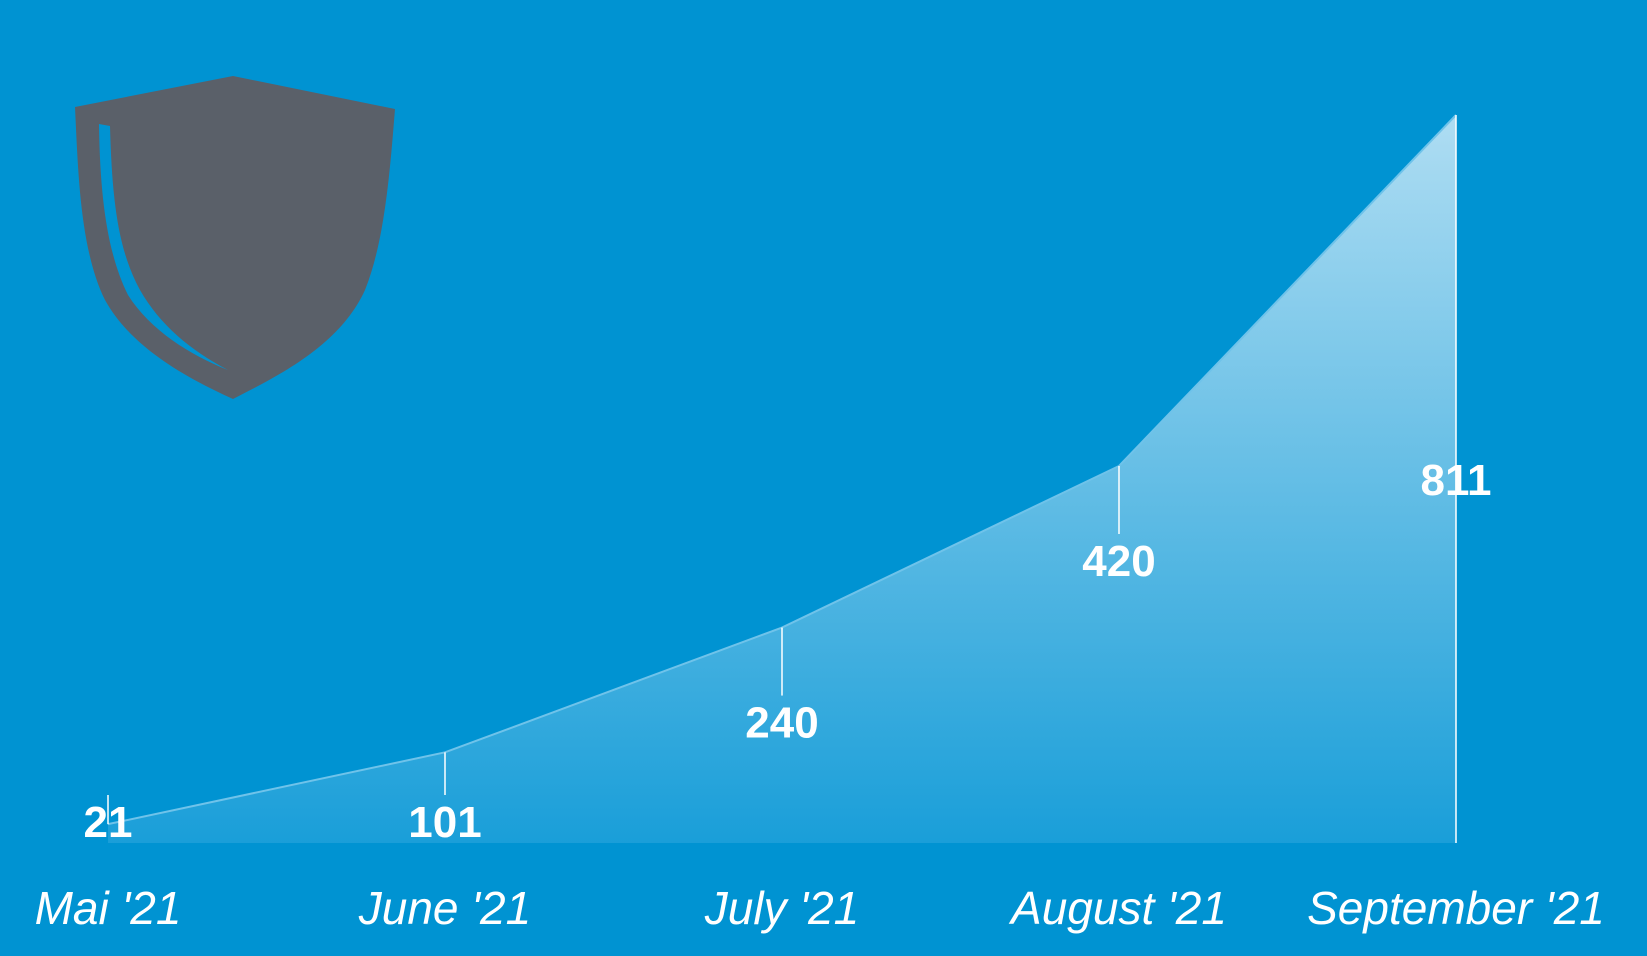 The image size is (1647, 956). Describe the element at coordinates (781, 723) in the screenshot. I see `data-label: 240` at that location.